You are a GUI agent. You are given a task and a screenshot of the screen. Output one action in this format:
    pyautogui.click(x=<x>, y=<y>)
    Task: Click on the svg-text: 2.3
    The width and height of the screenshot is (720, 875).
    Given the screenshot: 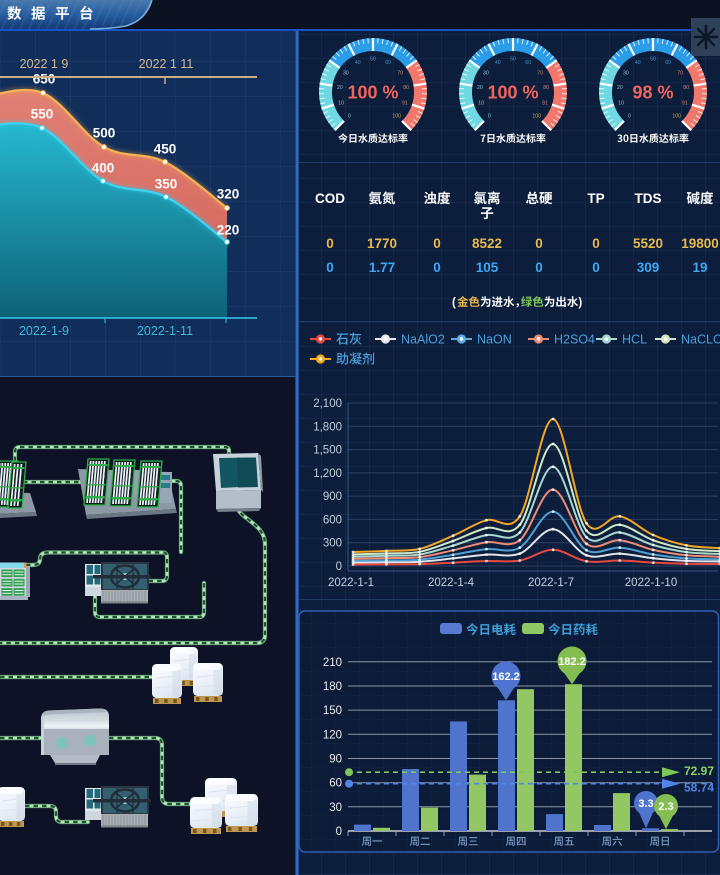 What is the action you would take?
    pyautogui.click(x=665, y=807)
    